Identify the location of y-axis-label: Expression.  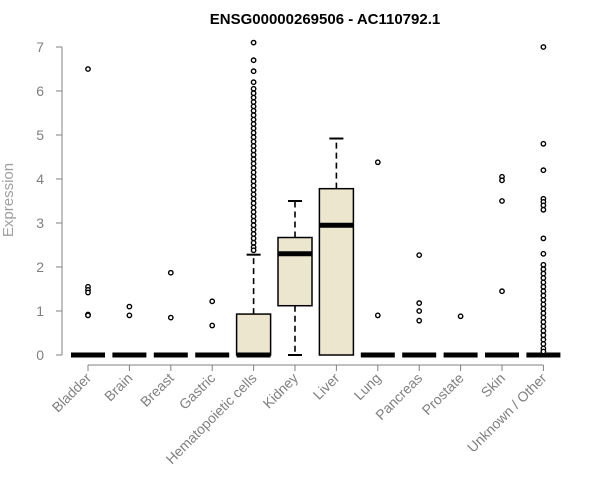
(8, 200).